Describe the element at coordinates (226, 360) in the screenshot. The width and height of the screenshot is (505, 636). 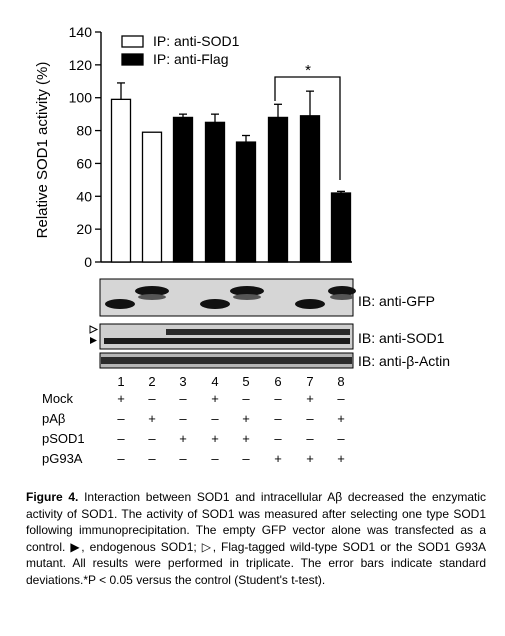
I see `blot-anti-beta-actin` at that location.